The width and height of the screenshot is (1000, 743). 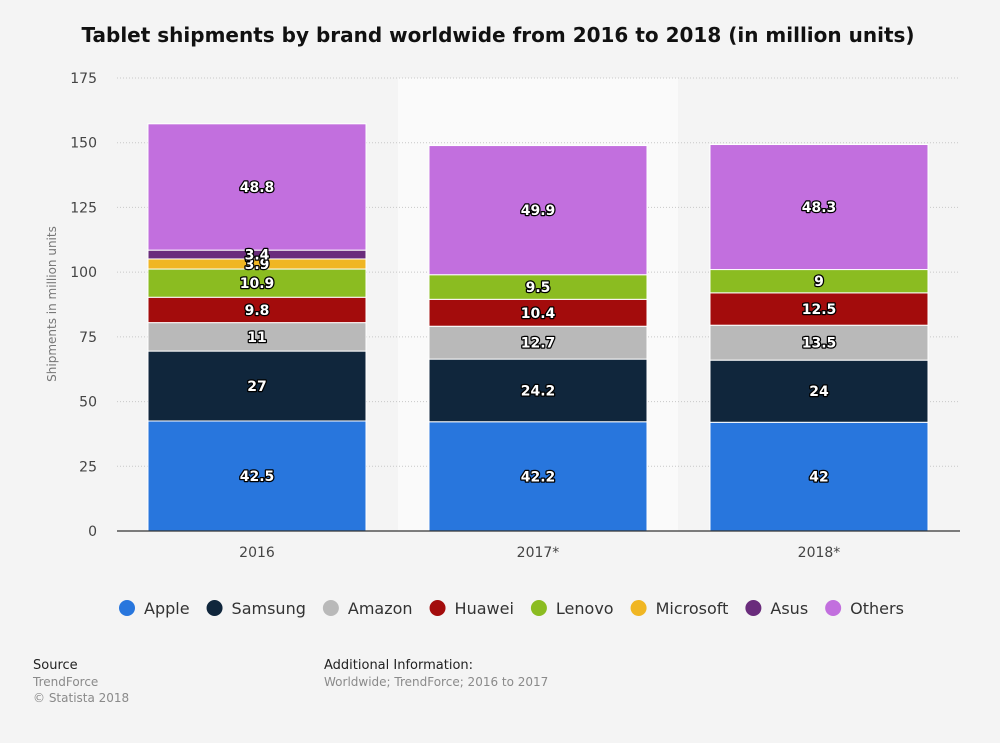 What do you see at coordinates (83, 79) in the screenshot?
I see `y-tick-label: 175` at bounding box center [83, 79].